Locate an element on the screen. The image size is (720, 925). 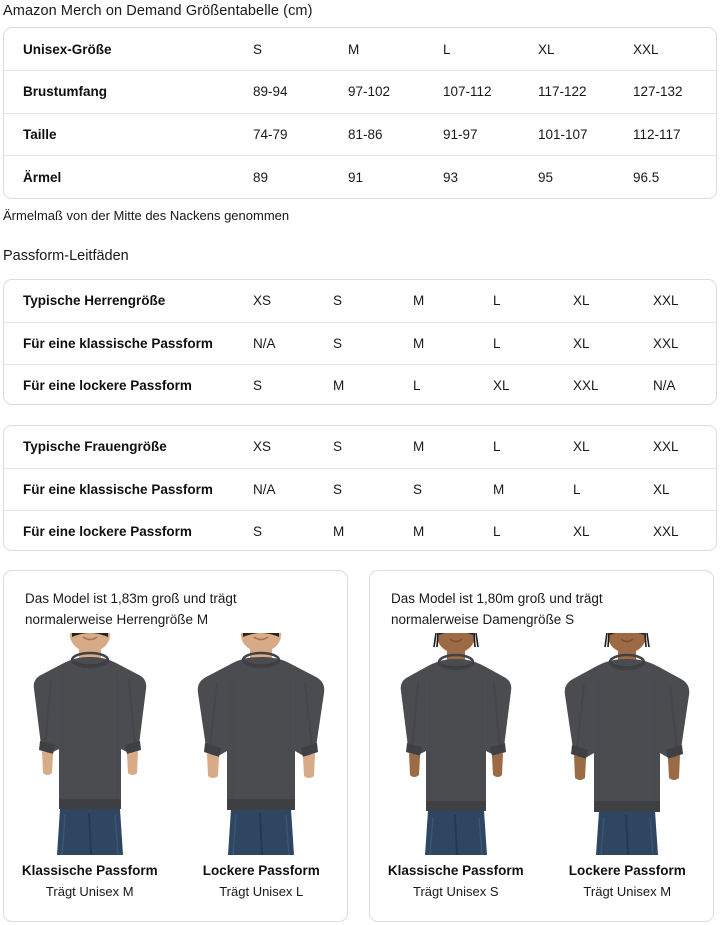
table-row: Ärmel 89 91 93 95 96.5 is located at coordinates (360, 176).